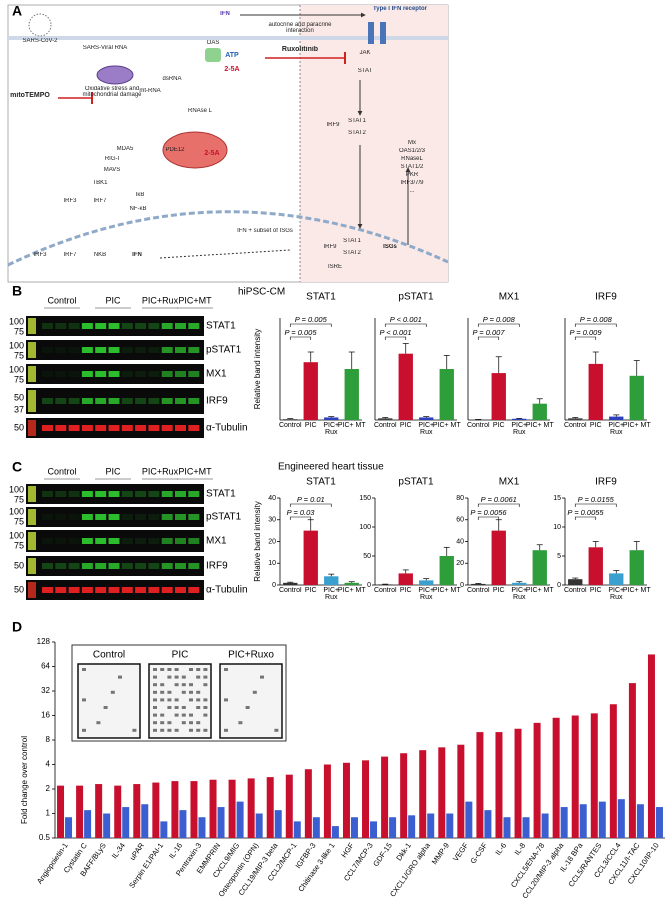  What do you see at coordinates (321, 297) in the screenshot?
I see `chart-title: STAT1` at bounding box center [321, 297].